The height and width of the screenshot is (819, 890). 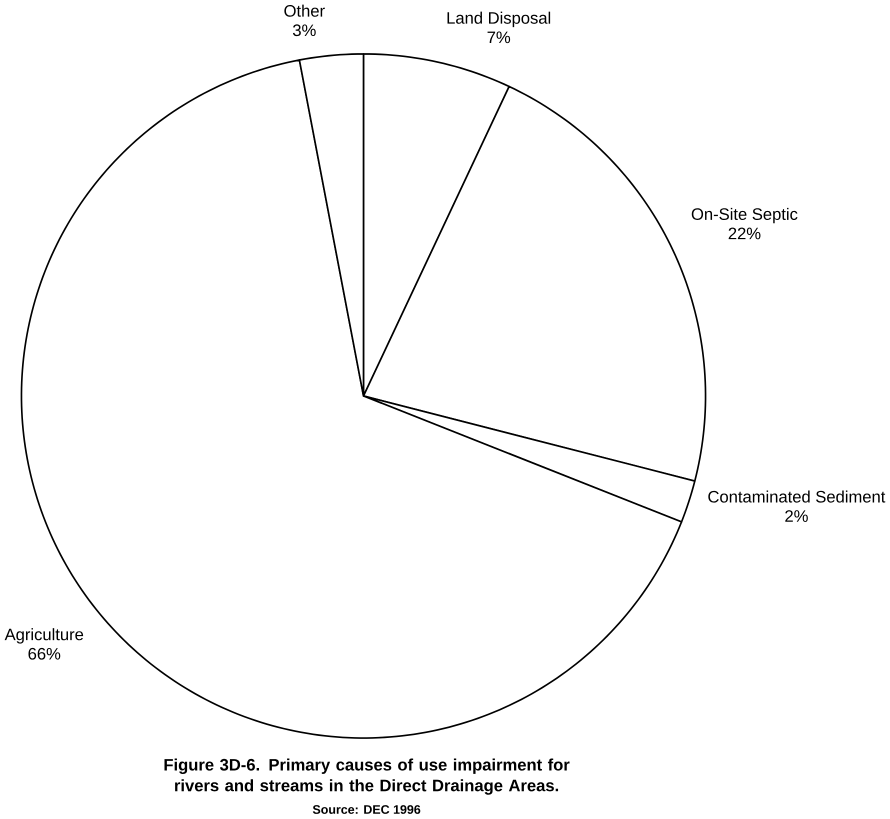 What do you see at coordinates (44, 654) in the screenshot?
I see `data-label: 66%` at bounding box center [44, 654].